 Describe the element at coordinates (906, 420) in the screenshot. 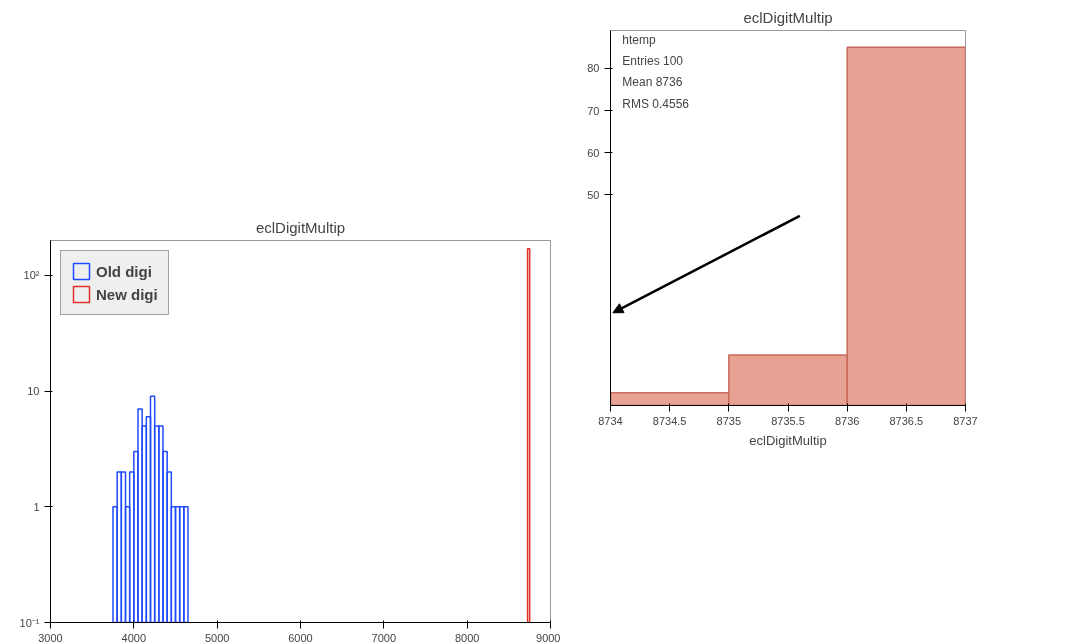

I see `x-tick-label: 8736.5` at that location.